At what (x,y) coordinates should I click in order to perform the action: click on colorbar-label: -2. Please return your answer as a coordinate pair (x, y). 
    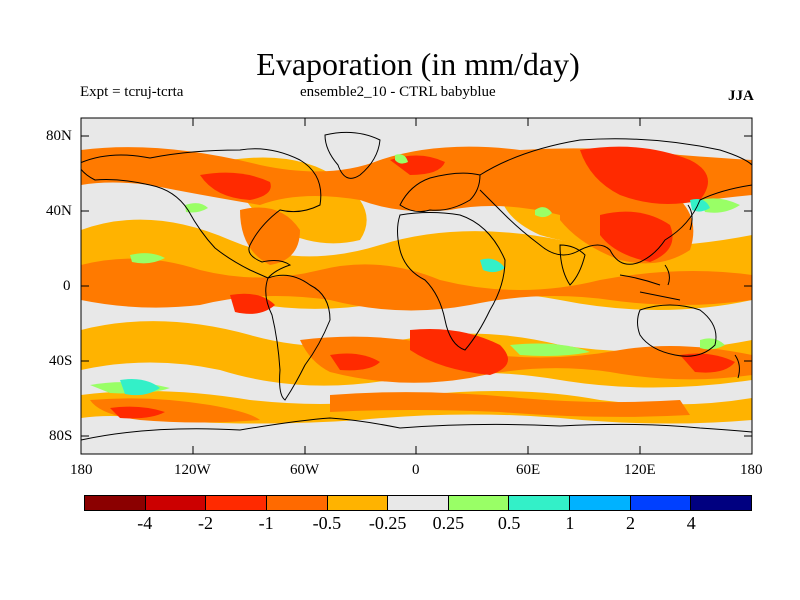
    Looking at the image, I should click on (205, 523).